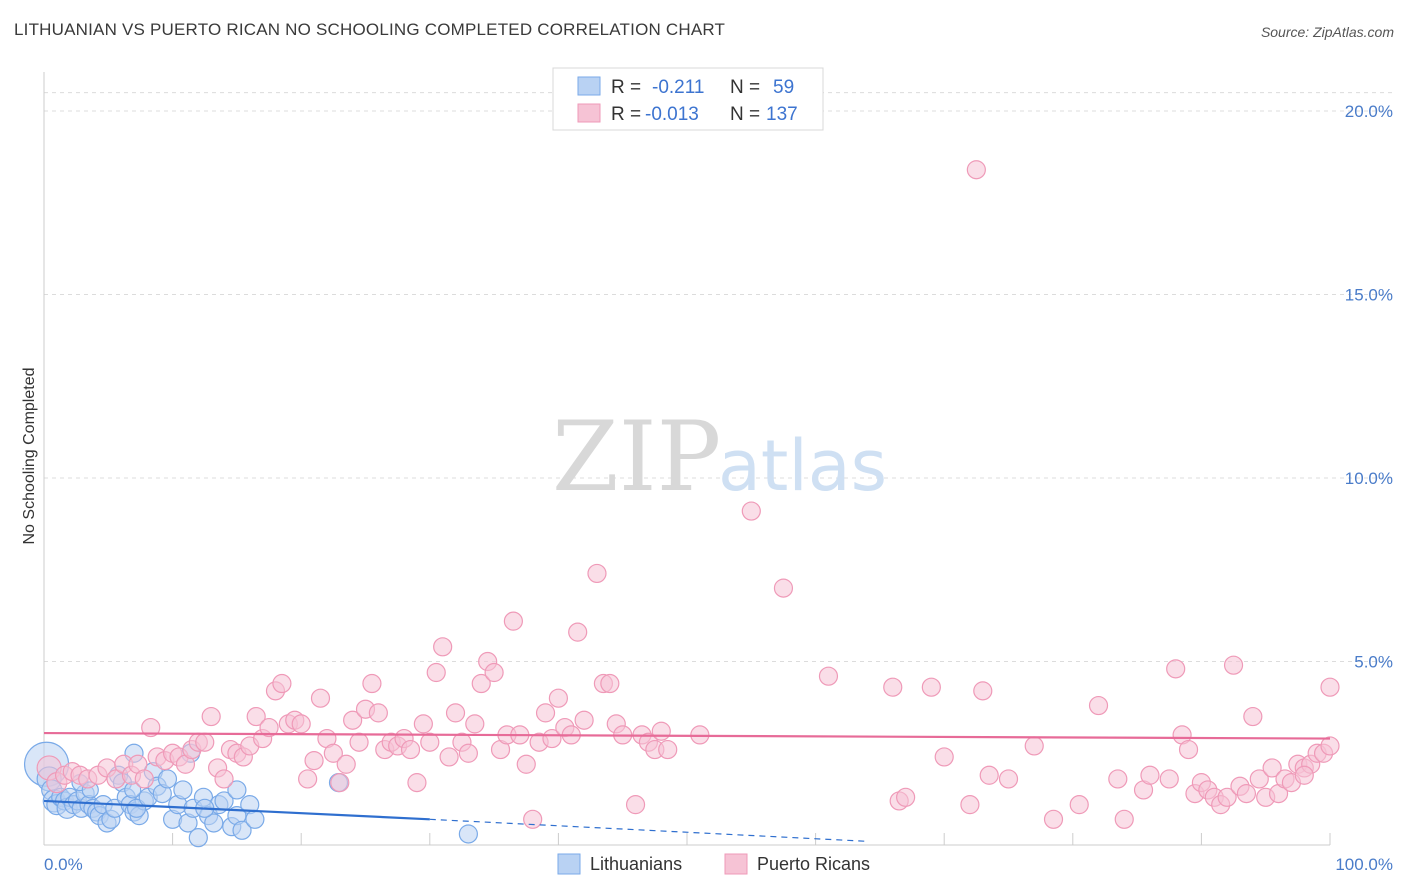  I want to click on legend-swatch-lithuanians, so click(589, 86).